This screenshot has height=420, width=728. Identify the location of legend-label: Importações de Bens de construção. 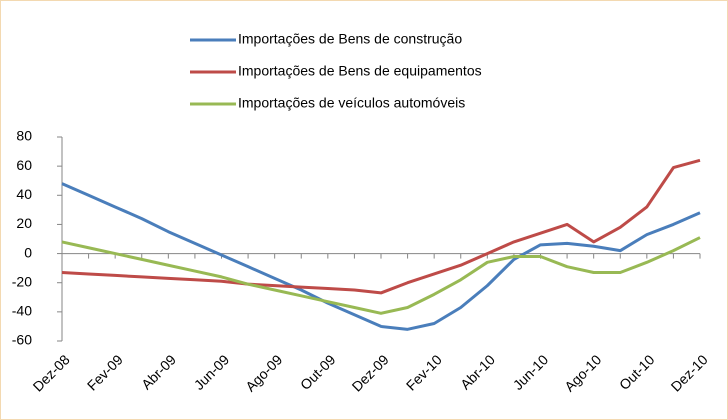
(350, 39).